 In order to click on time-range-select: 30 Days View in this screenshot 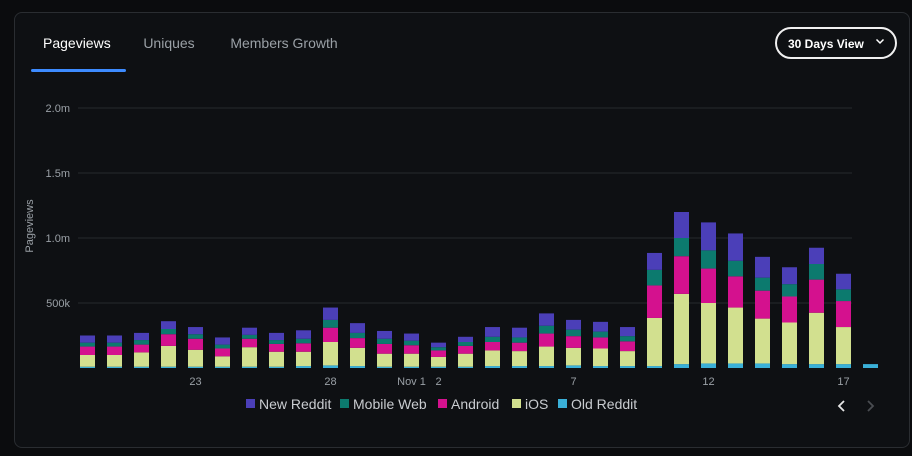, I will do `click(836, 43)`.